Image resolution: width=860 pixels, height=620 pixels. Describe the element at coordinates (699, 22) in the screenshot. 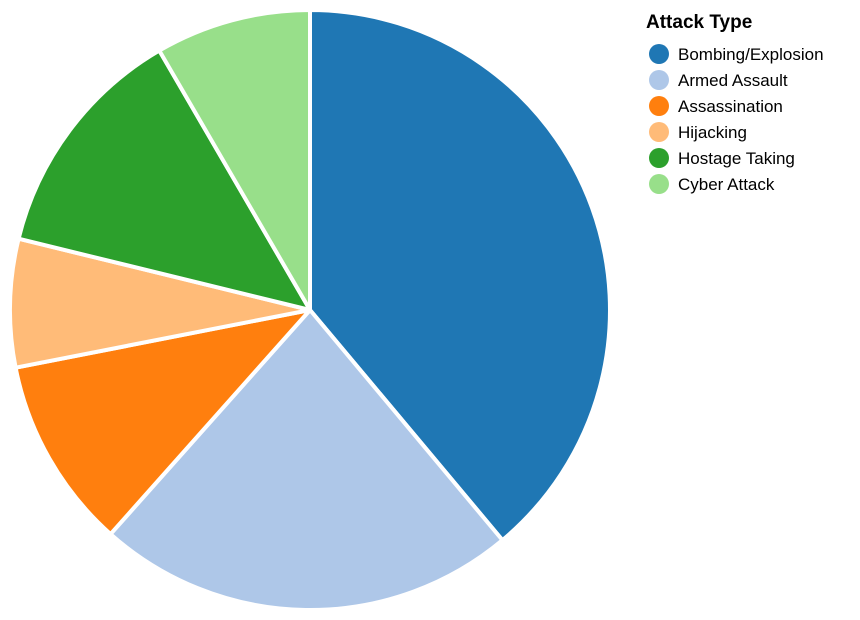

I see `legend-title: Attack Type` at that location.